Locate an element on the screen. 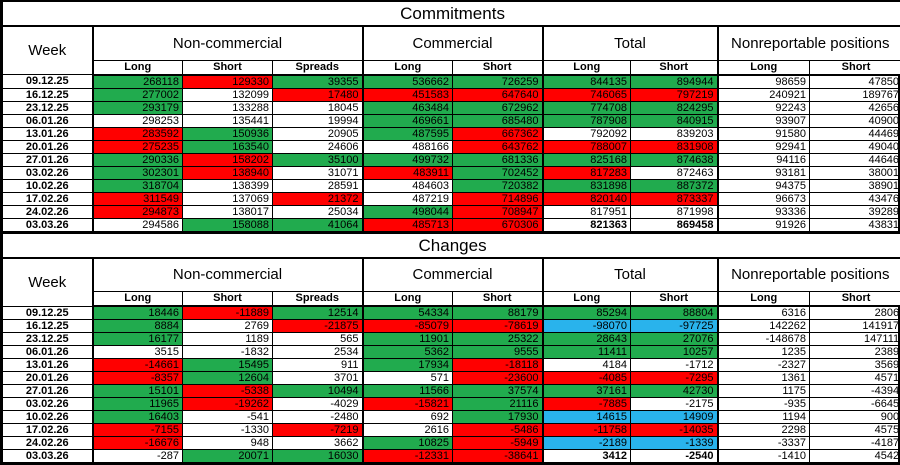 The width and height of the screenshot is (900, 465). value-cell: 27076 is located at coordinates (674, 339).